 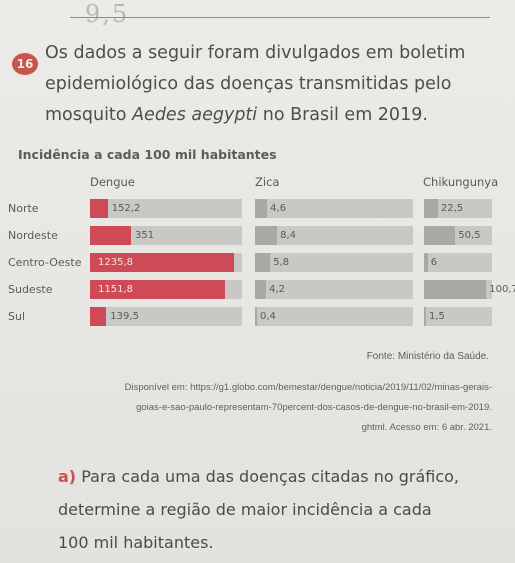 I want to click on value-label: 100,7, so click(x=502, y=289).